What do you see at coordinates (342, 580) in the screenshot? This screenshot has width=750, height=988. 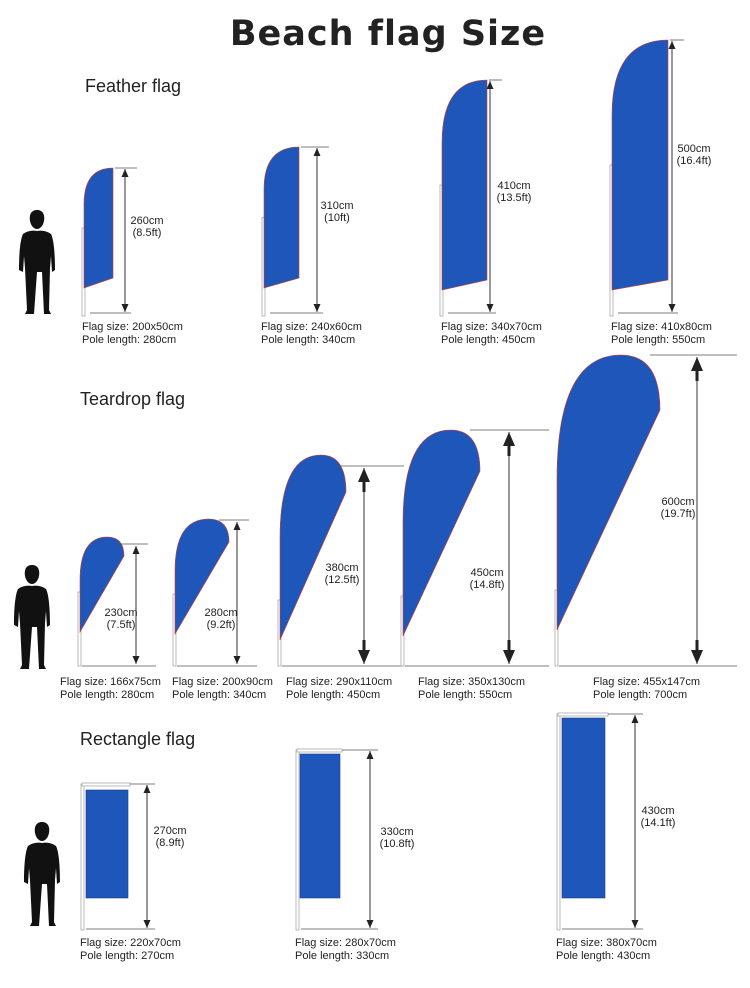 I see `height-ft-label: (12.5ft)` at bounding box center [342, 580].